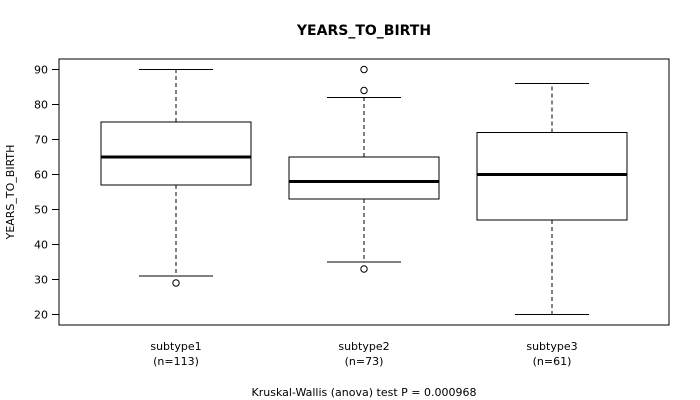  Describe the element at coordinates (176, 361) in the screenshot. I see `sample-size-label-subtype1: (n=113)` at that location.